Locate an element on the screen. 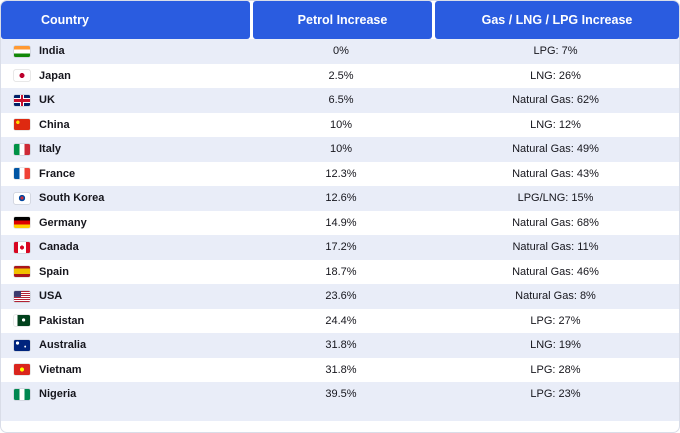  country-cell: China is located at coordinates (125, 125).